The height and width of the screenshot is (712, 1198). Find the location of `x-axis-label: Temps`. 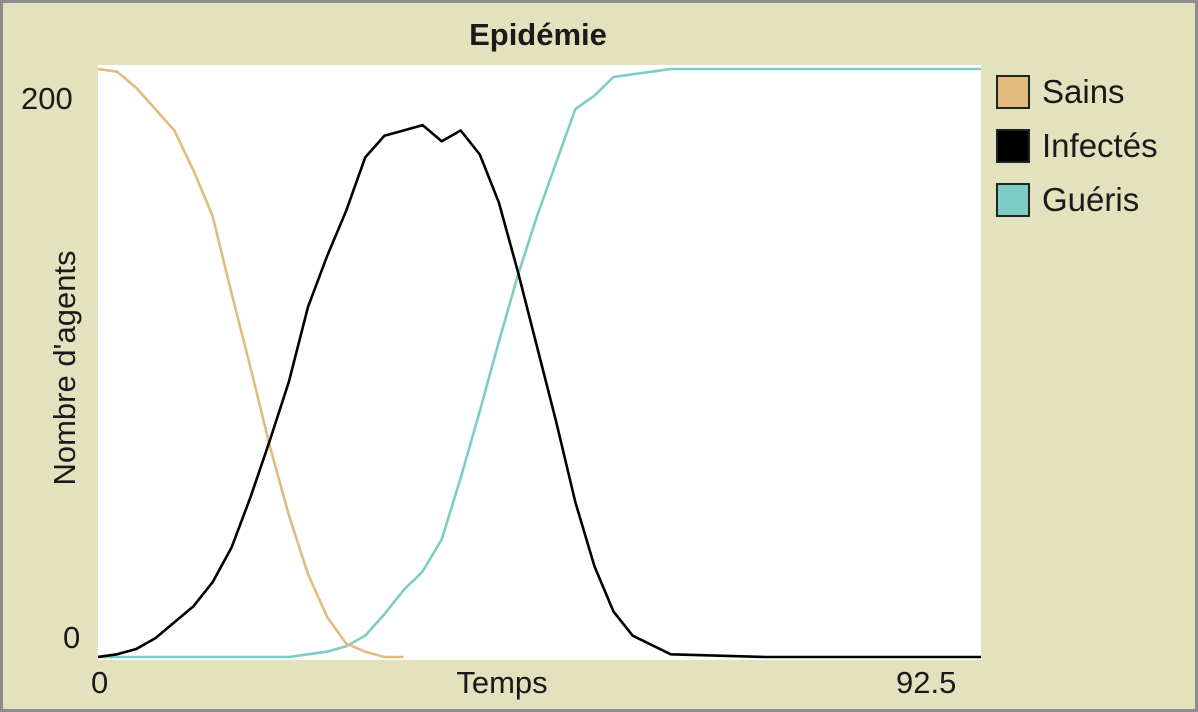

x-axis-label: Temps is located at coordinates (502, 682).